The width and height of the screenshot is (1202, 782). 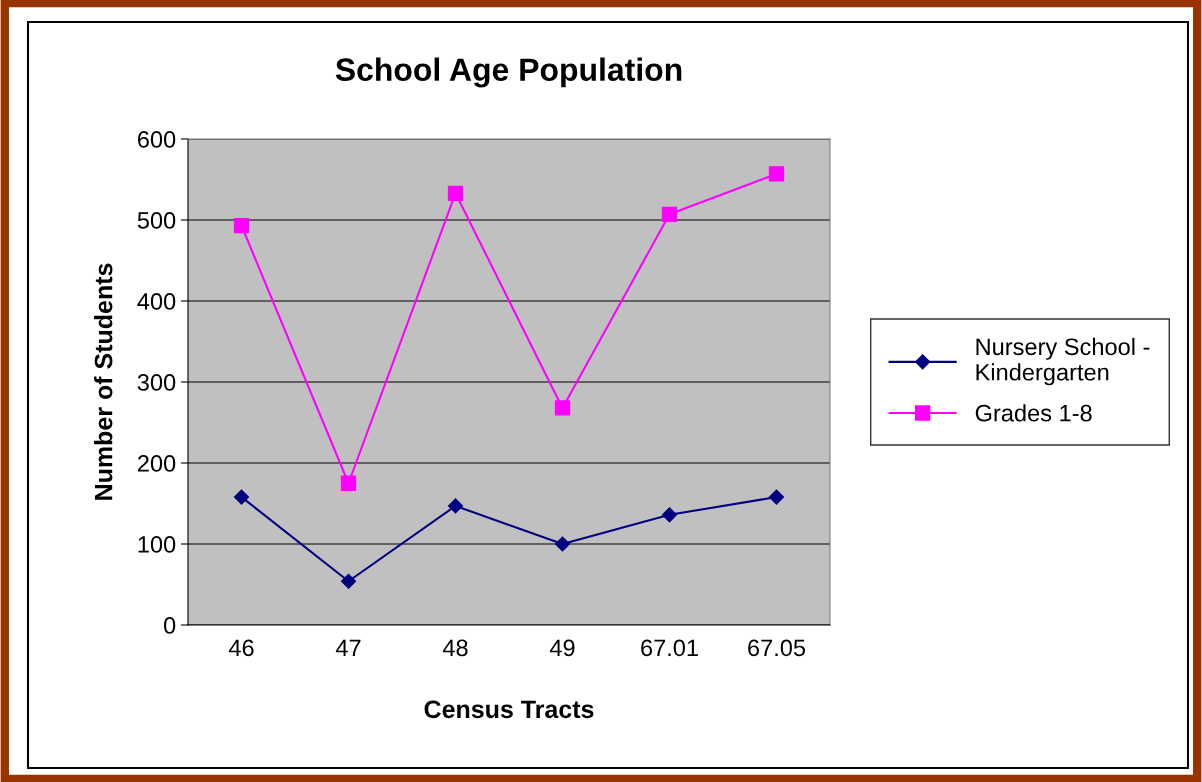 What do you see at coordinates (156, 463) in the screenshot?
I see `y-tick-label: 200` at bounding box center [156, 463].